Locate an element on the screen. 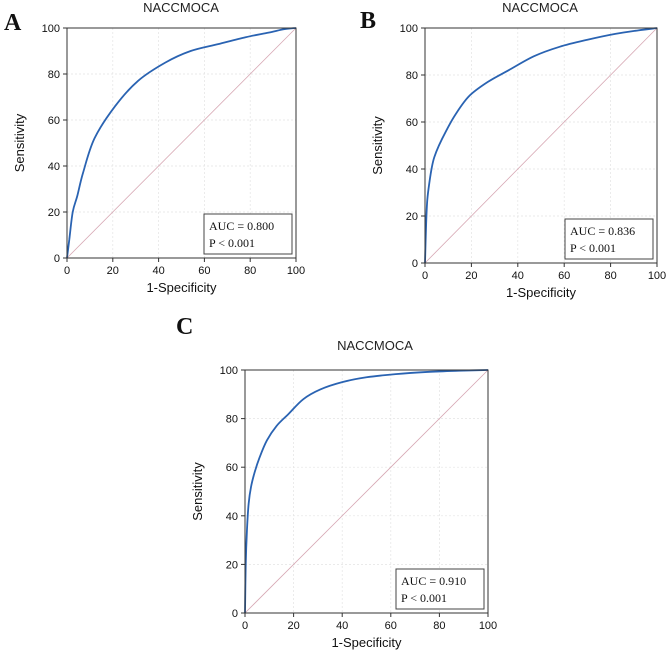  auc-annotation: AUC = 0.800 P < 0.001 is located at coordinates (248, 234).